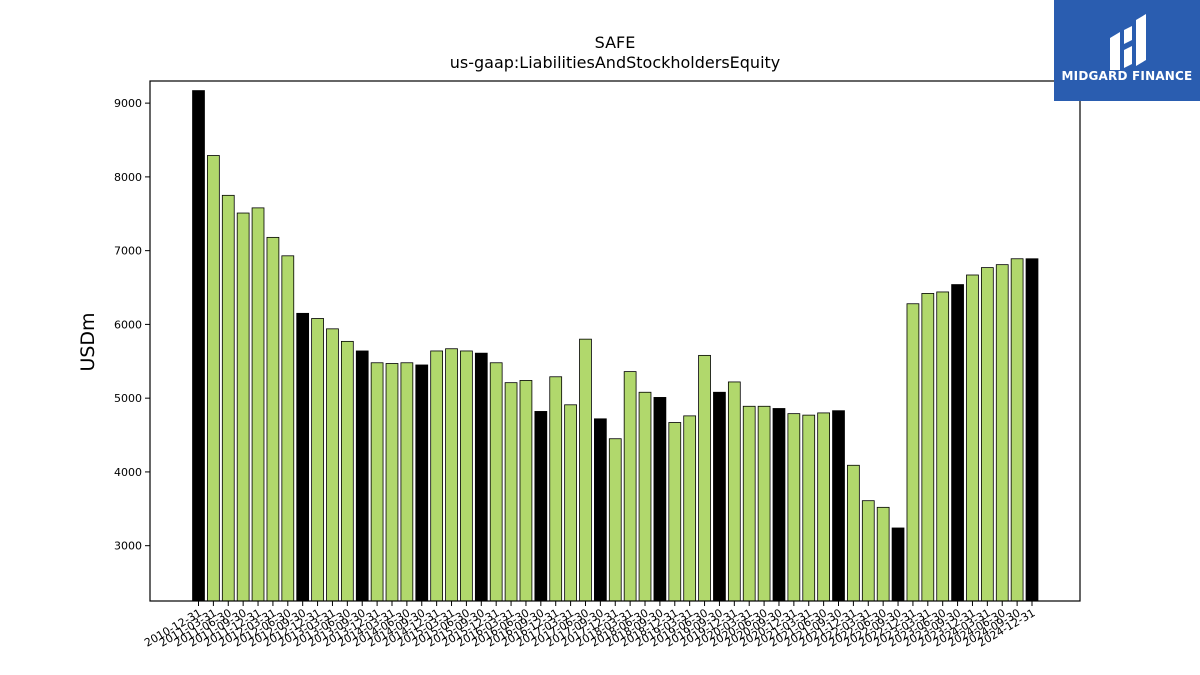 This screenshot has height=675, width=1200. Describe the element at coordinates (128, 398) in the screenshot. I see `y-tick-label: 5000` at that location.